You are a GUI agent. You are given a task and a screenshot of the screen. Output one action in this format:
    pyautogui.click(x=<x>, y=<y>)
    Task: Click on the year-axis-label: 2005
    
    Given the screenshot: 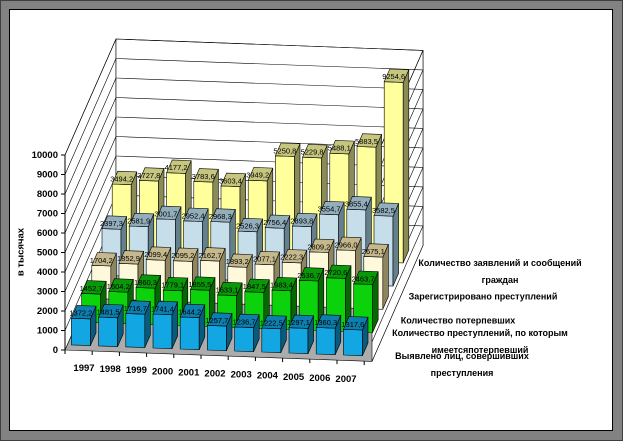 What is the action you would take?
    pyautogui.click(x=294, y=377)
    